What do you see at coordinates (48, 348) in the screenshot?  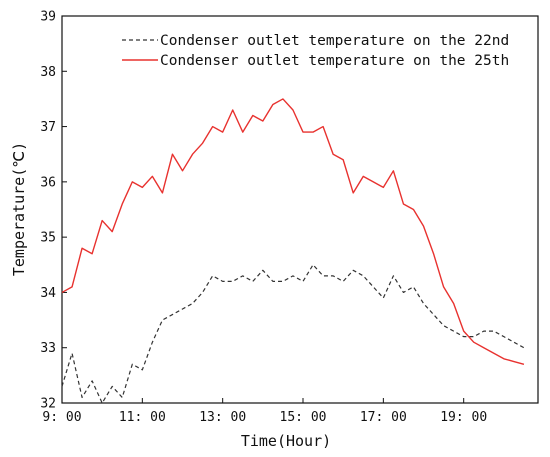 I see `y-tick-label: 33` at bounding box center [48, 348].